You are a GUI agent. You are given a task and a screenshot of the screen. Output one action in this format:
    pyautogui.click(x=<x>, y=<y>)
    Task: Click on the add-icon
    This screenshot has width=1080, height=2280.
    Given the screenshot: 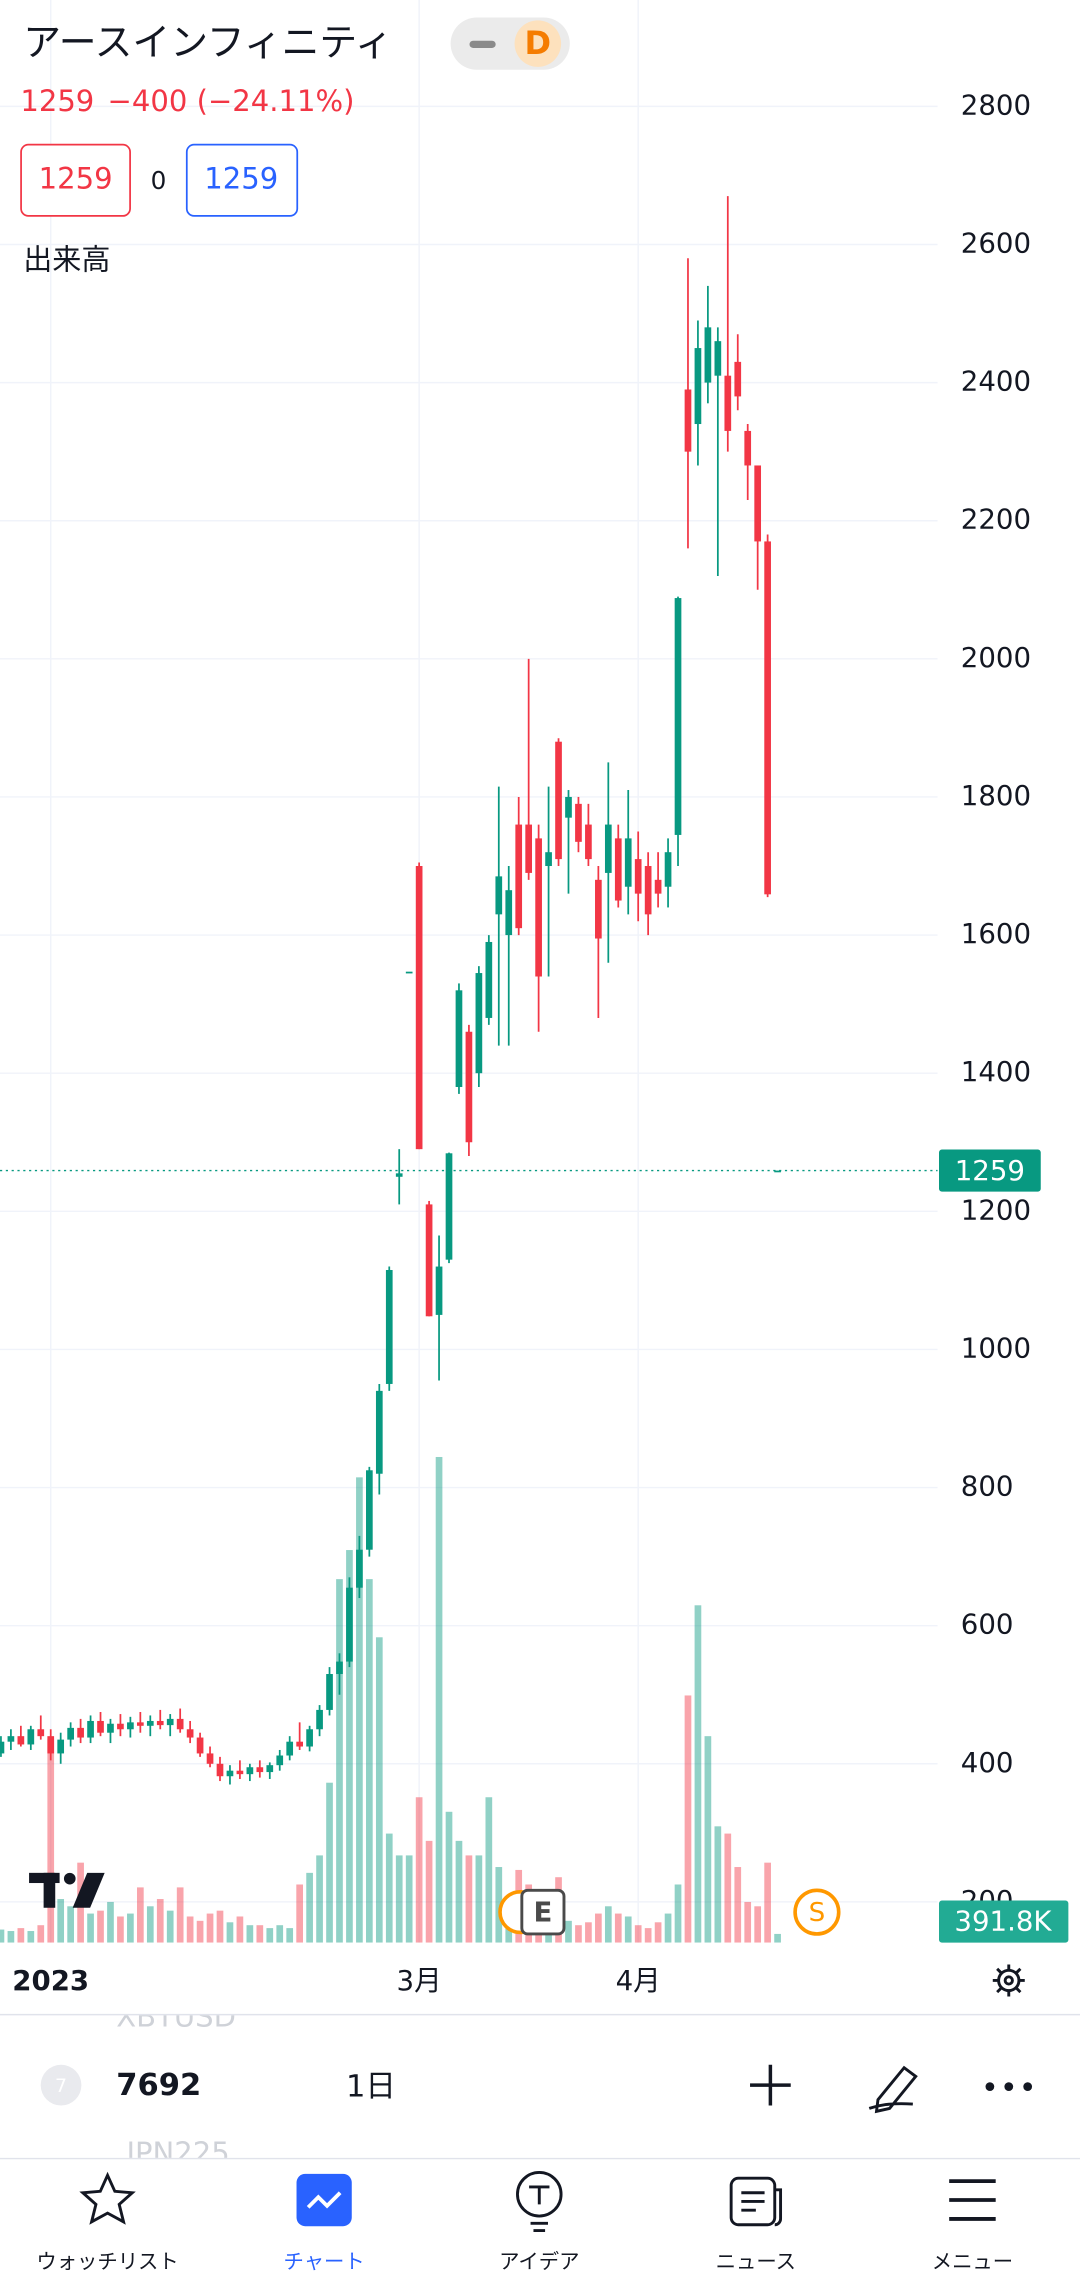 What is the action you would take?
    pyautogui.click(x=770, y=2085)
    